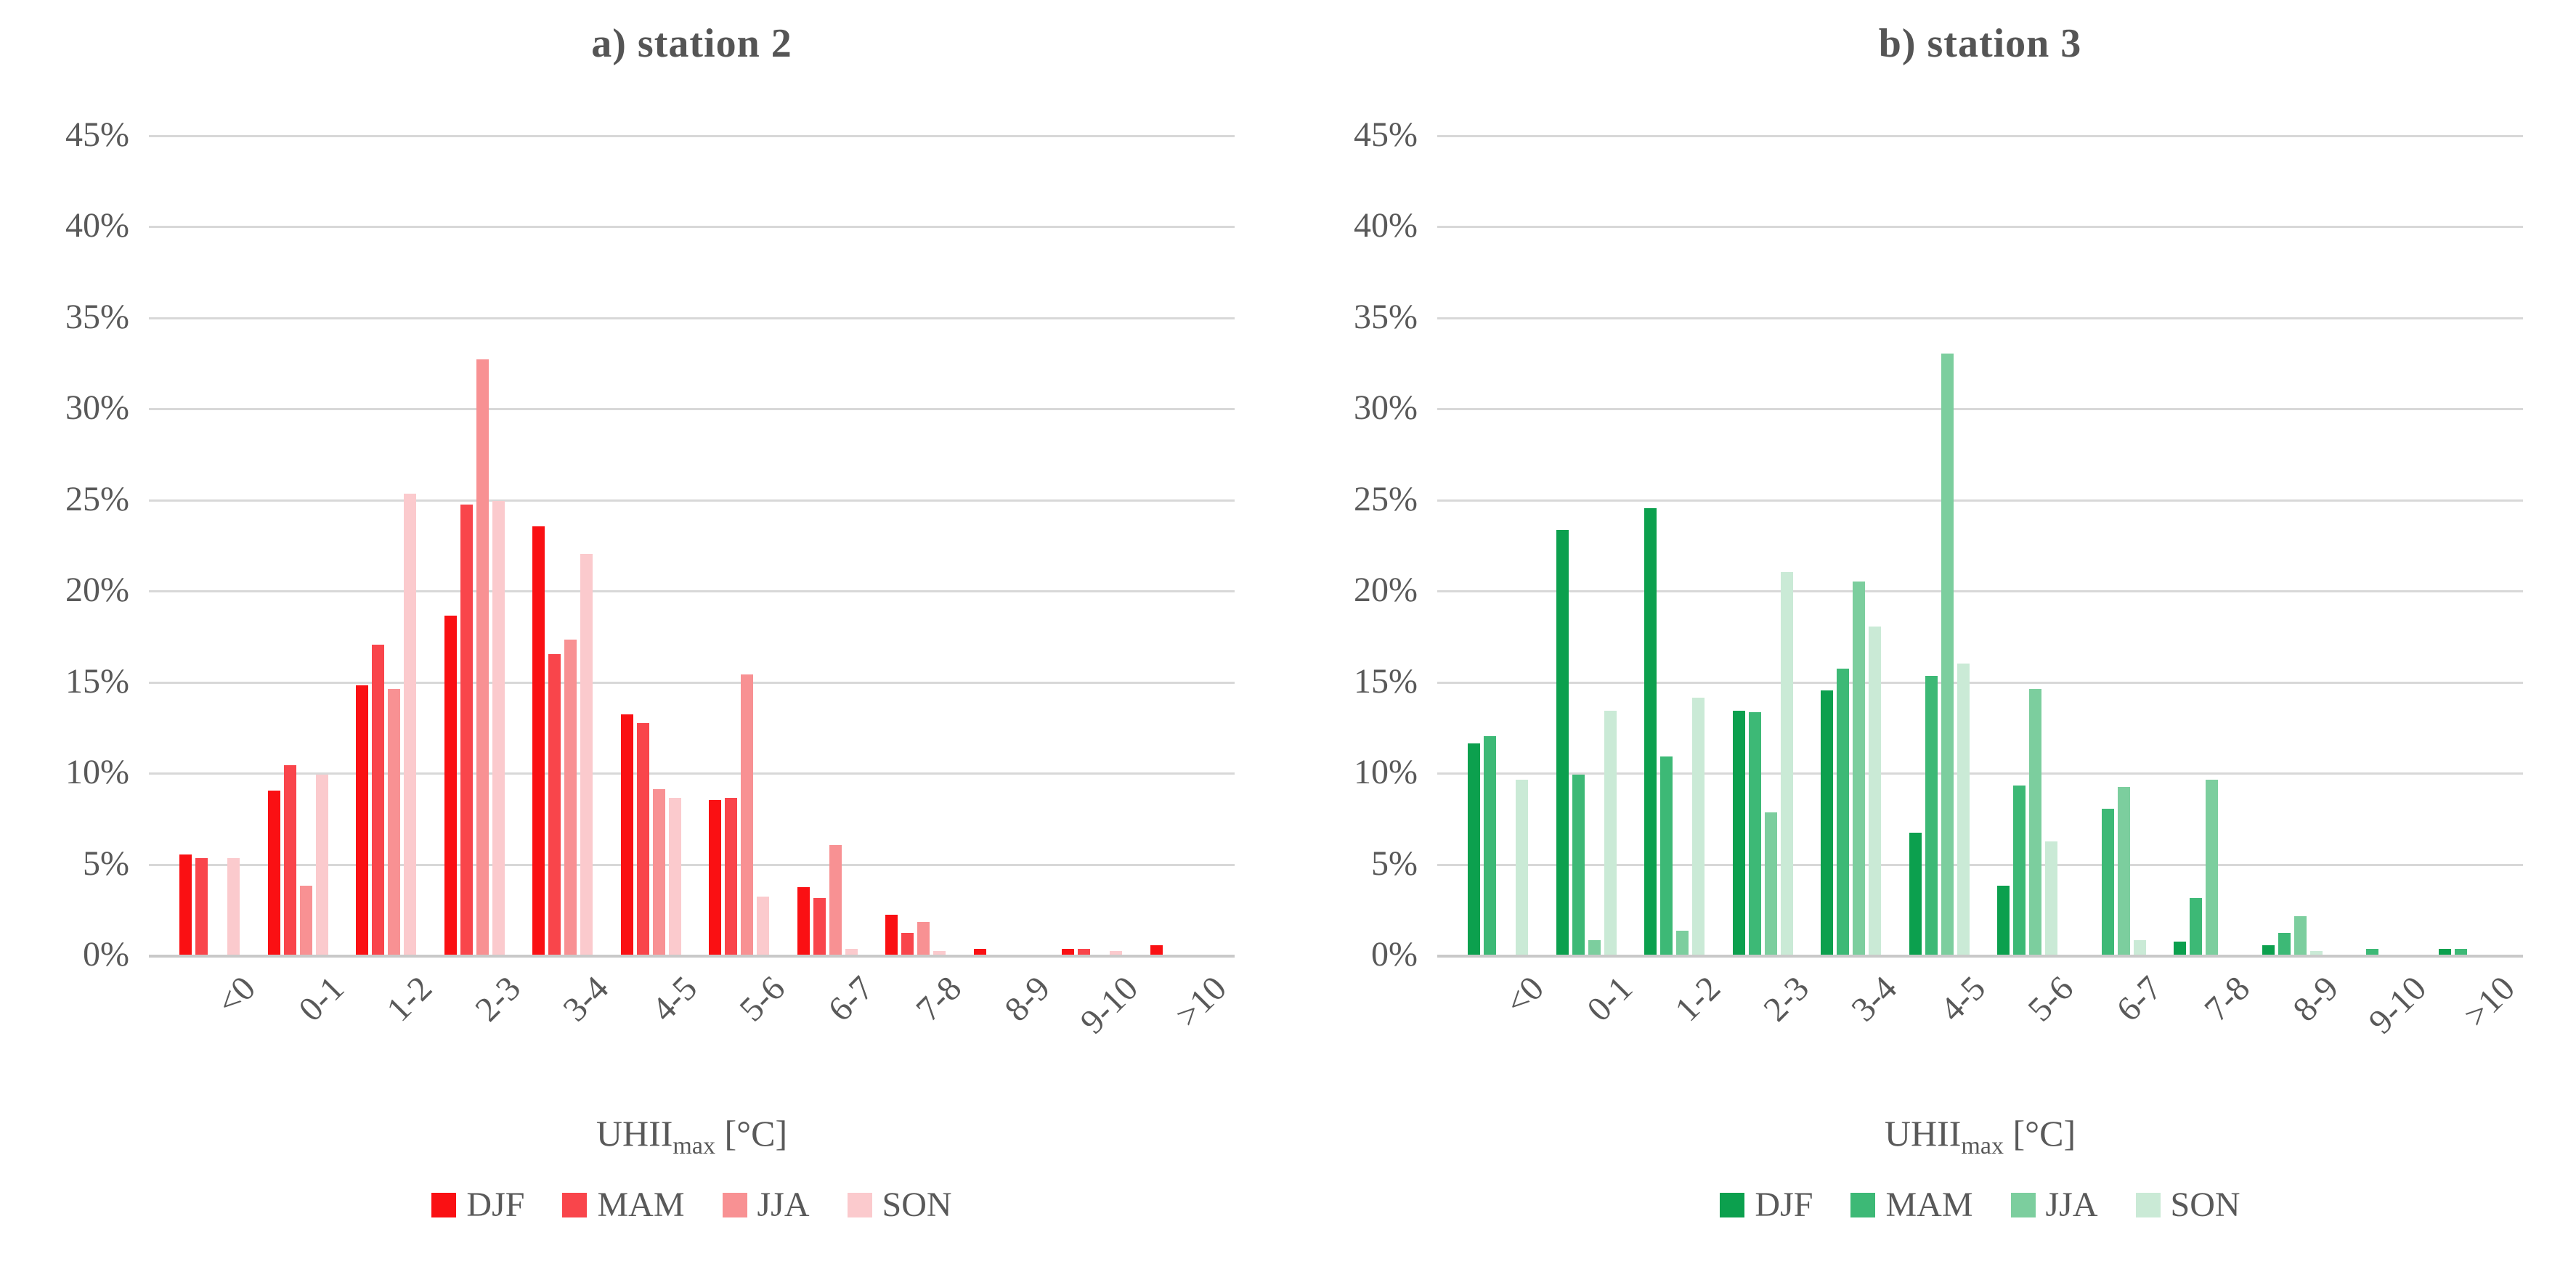  What do you see at coordinates (1386, 317) in the screenshot?
I see `y-axis-tick-label: 35%` at bounding box center [1386, 317].